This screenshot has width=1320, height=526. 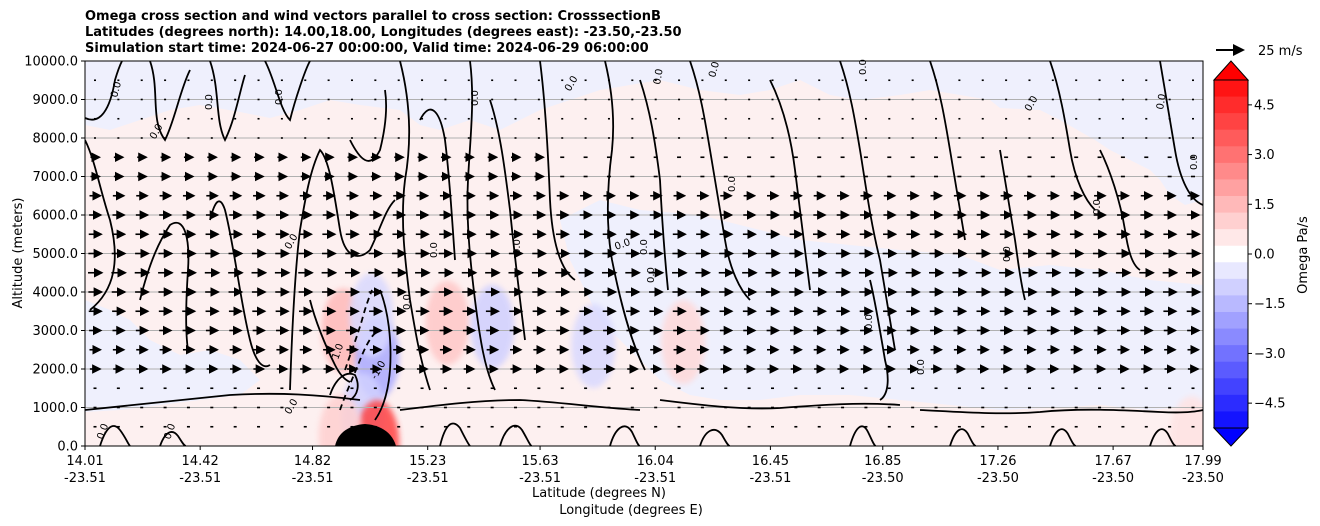 I want to click on x-tick-label-lat: 16.45, so click(x=770, y=461).